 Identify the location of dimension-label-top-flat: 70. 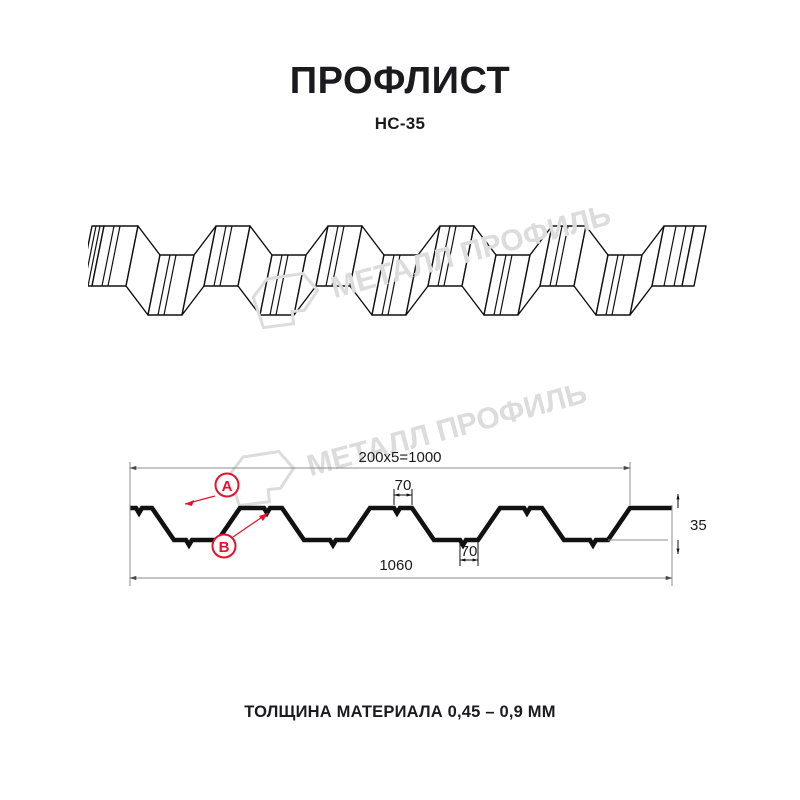
(403, 485).